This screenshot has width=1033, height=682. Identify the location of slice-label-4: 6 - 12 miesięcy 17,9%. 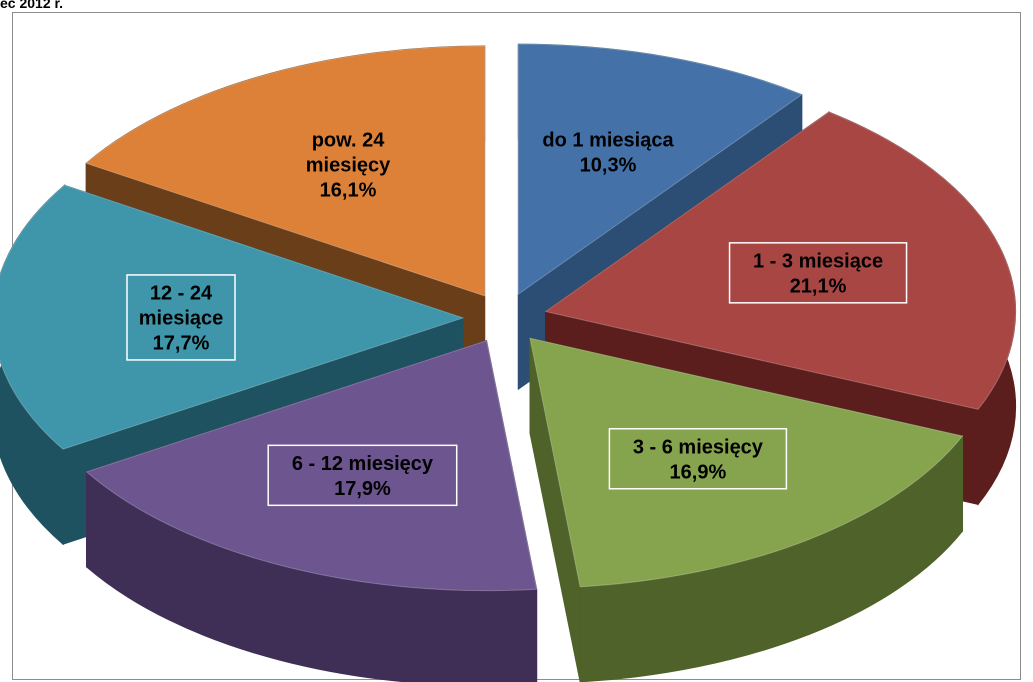
(362, 475).